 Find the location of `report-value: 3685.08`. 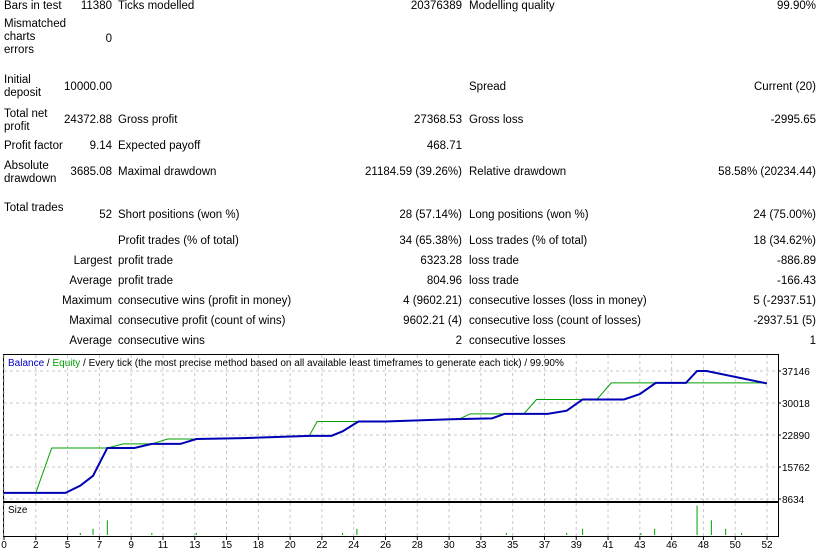

report-value: 3685.08 is located at coordinates (91, 172).